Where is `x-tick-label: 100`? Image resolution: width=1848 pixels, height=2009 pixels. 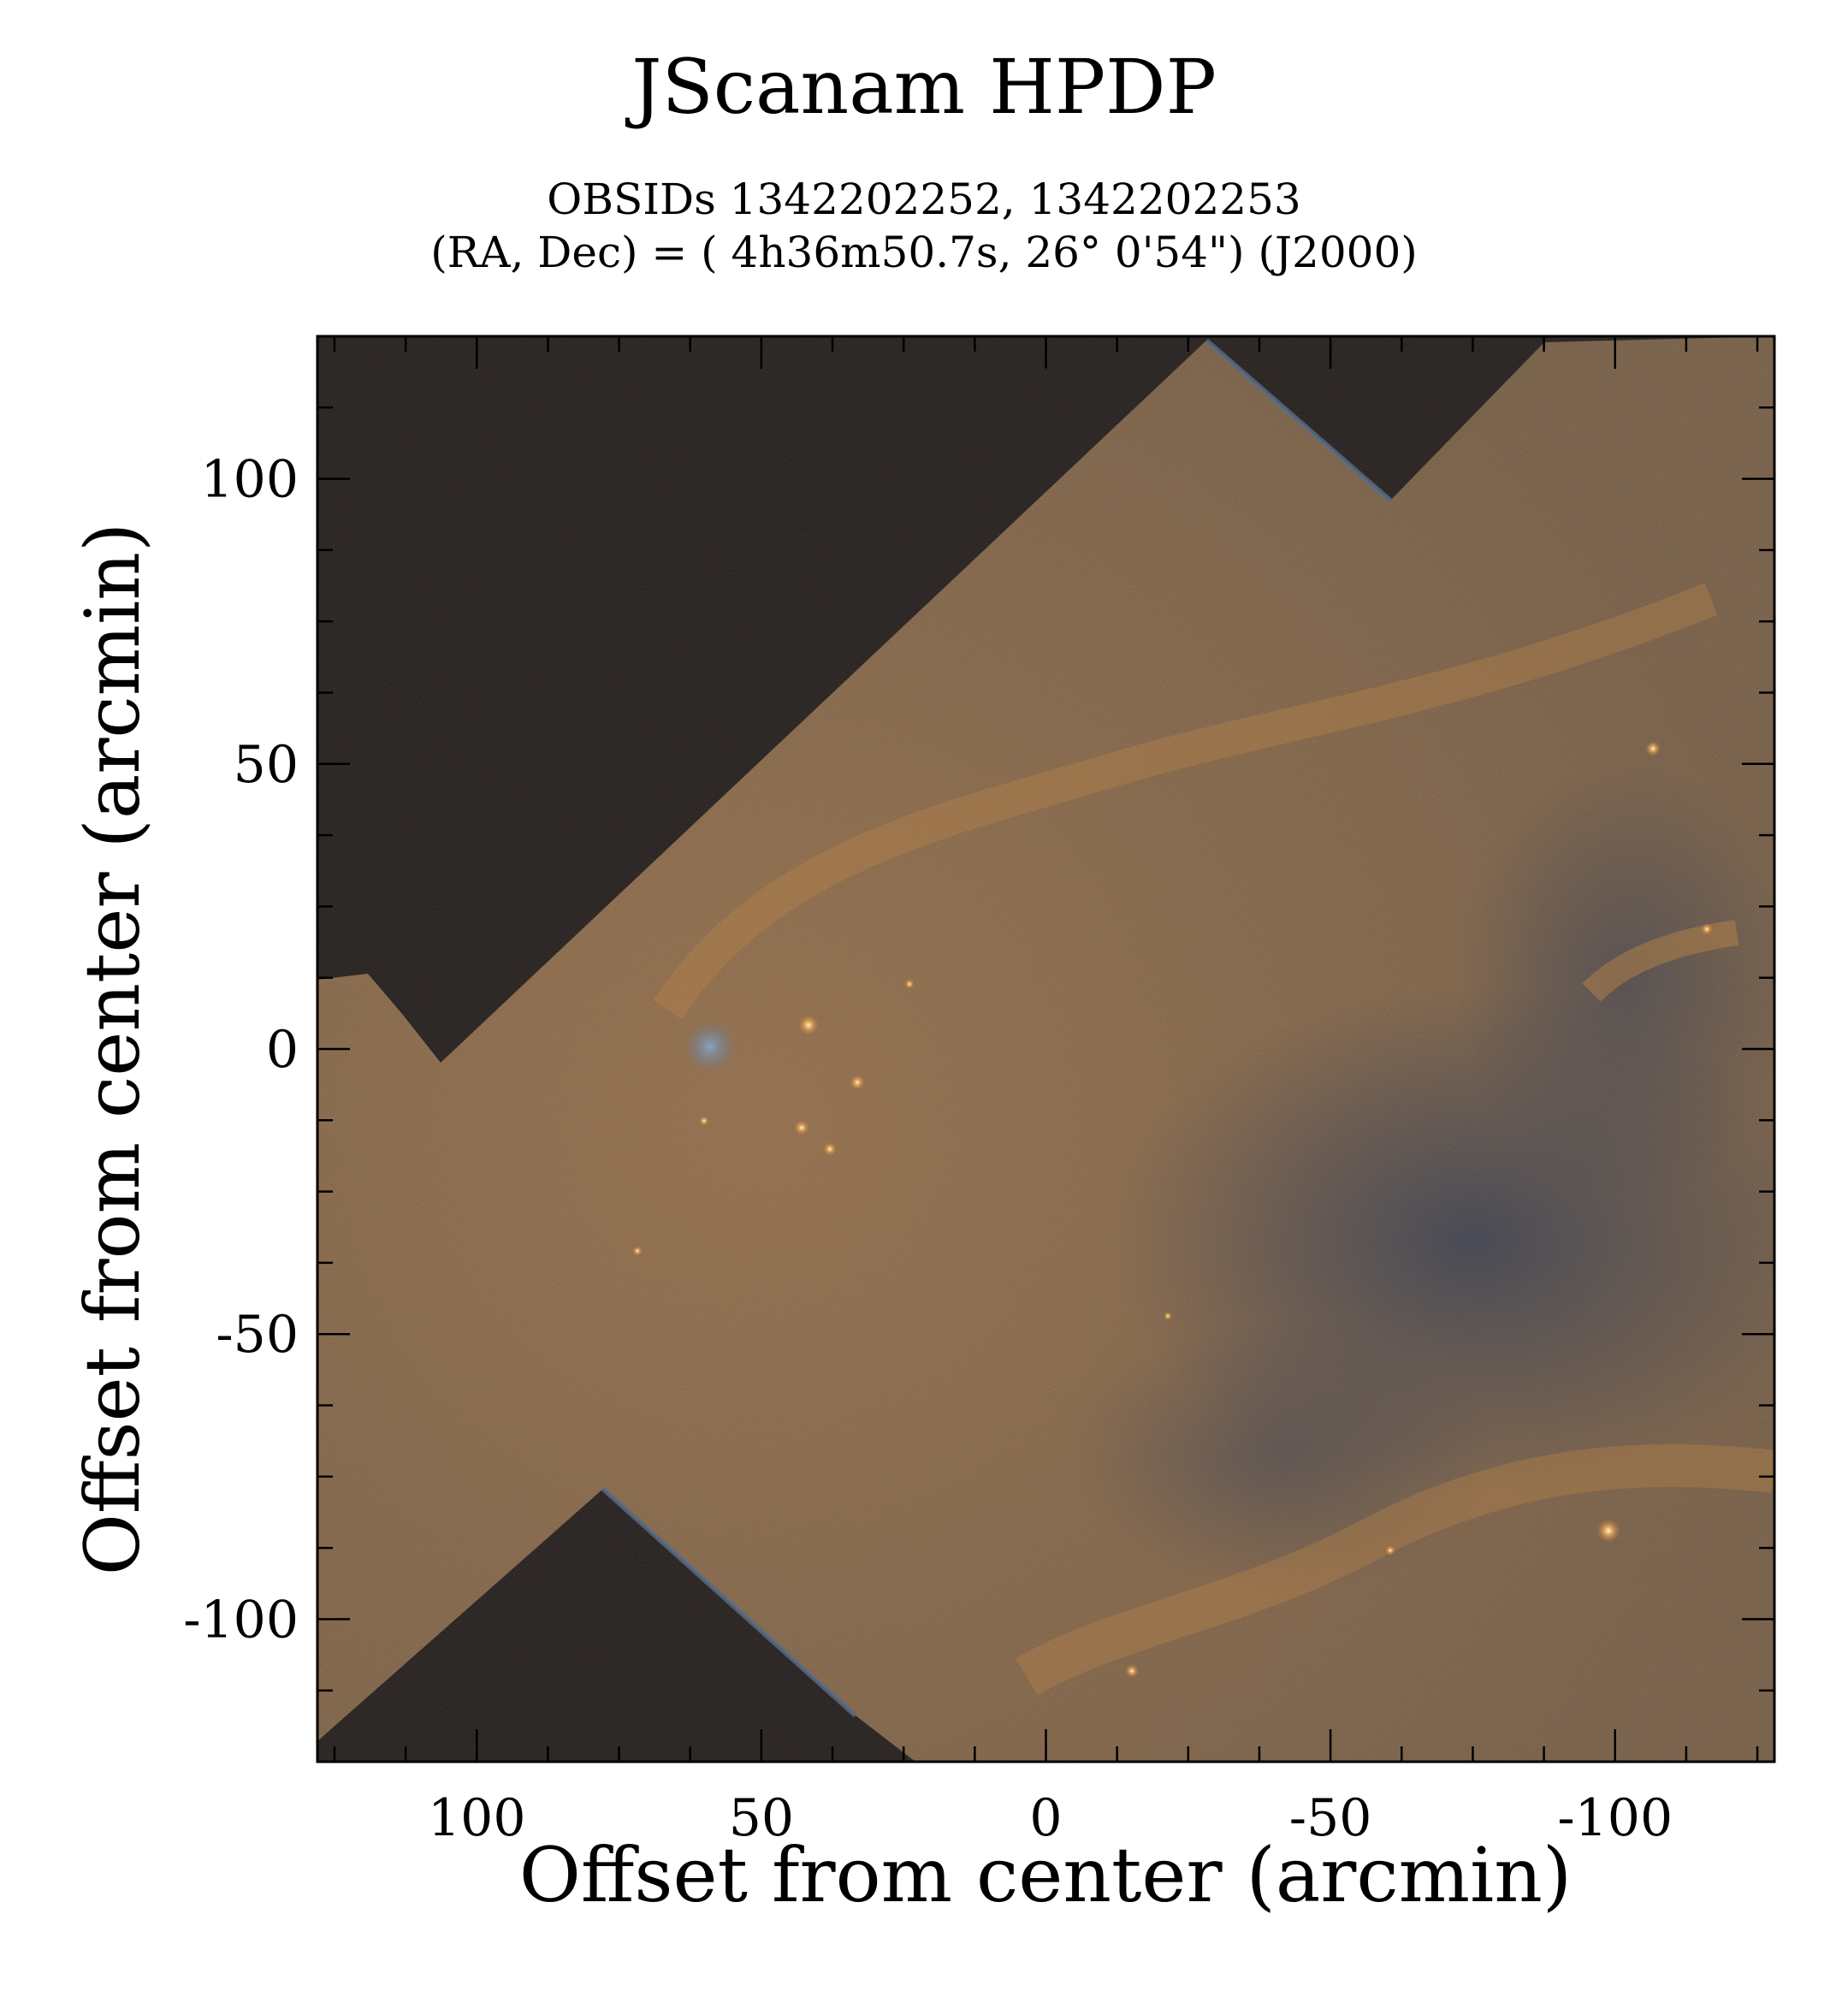 x-tick-label: 100 is located at coordinates (477, 1818).